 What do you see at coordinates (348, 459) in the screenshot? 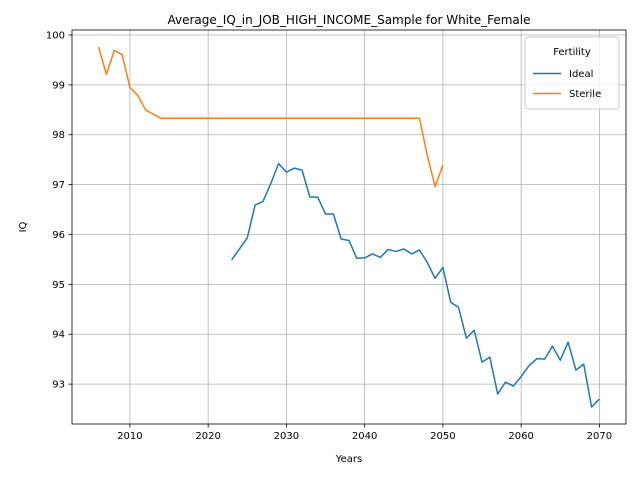
I see `x-axis-title: Years` at bounding box center [348, 459].